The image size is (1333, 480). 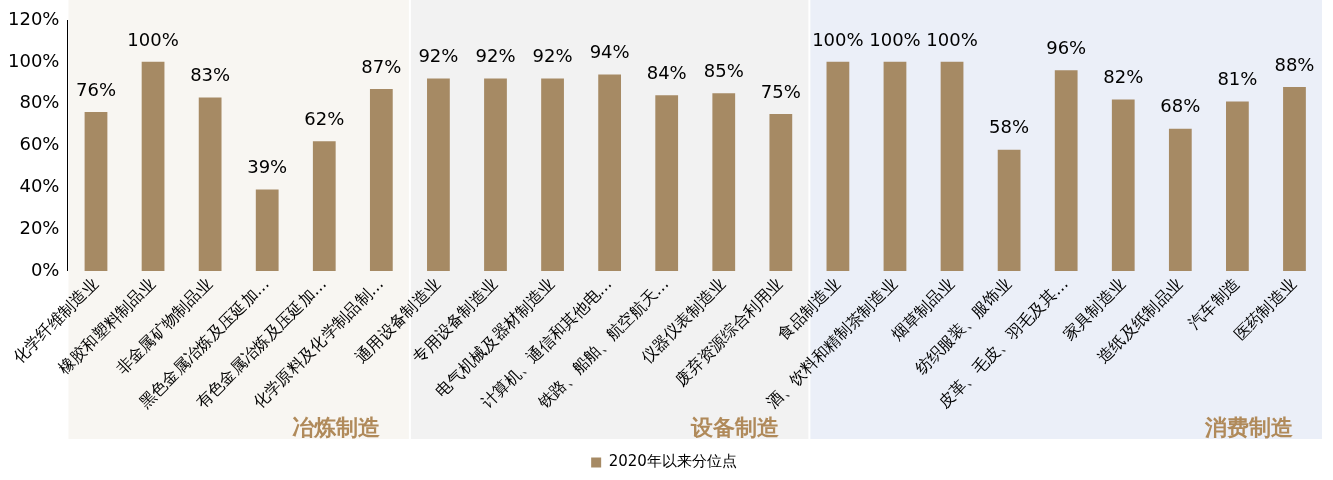 I want to click on data-label: 88%, so click(x=1294, y=64).